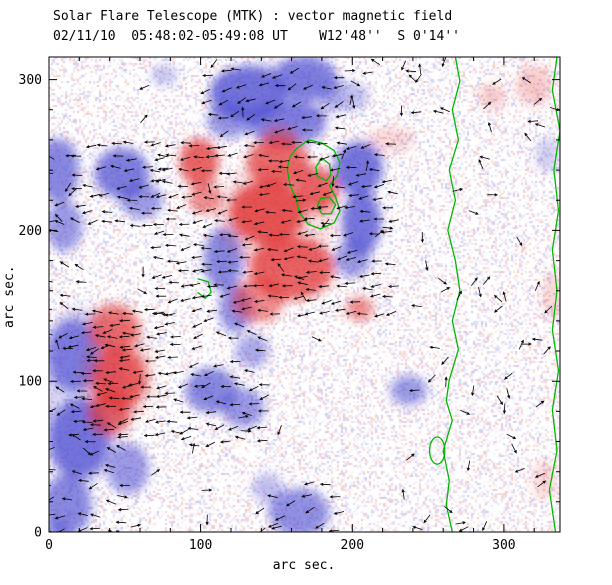  I want to click on x-tick-label: 100, so click(200, 545).